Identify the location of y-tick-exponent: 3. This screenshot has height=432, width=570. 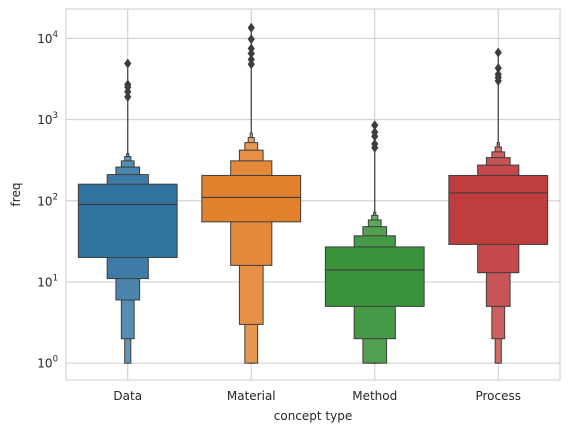
(55, 116).